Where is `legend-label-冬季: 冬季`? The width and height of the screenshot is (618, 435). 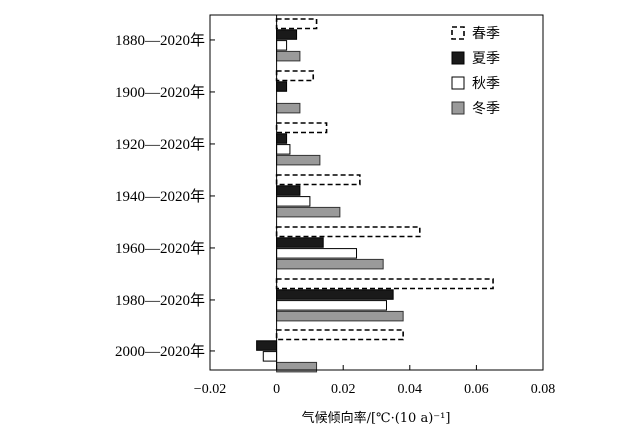
legend-label-冬季: 冬季 is located at coordinates (486, 109).